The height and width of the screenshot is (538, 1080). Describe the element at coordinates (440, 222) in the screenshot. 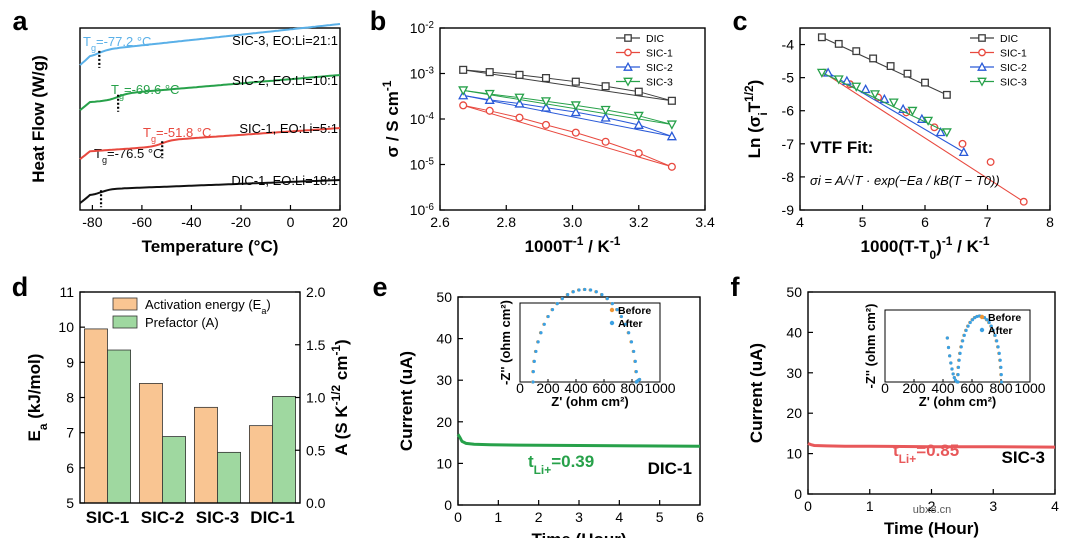

I see `x-tick-label: 2.6` at that location.